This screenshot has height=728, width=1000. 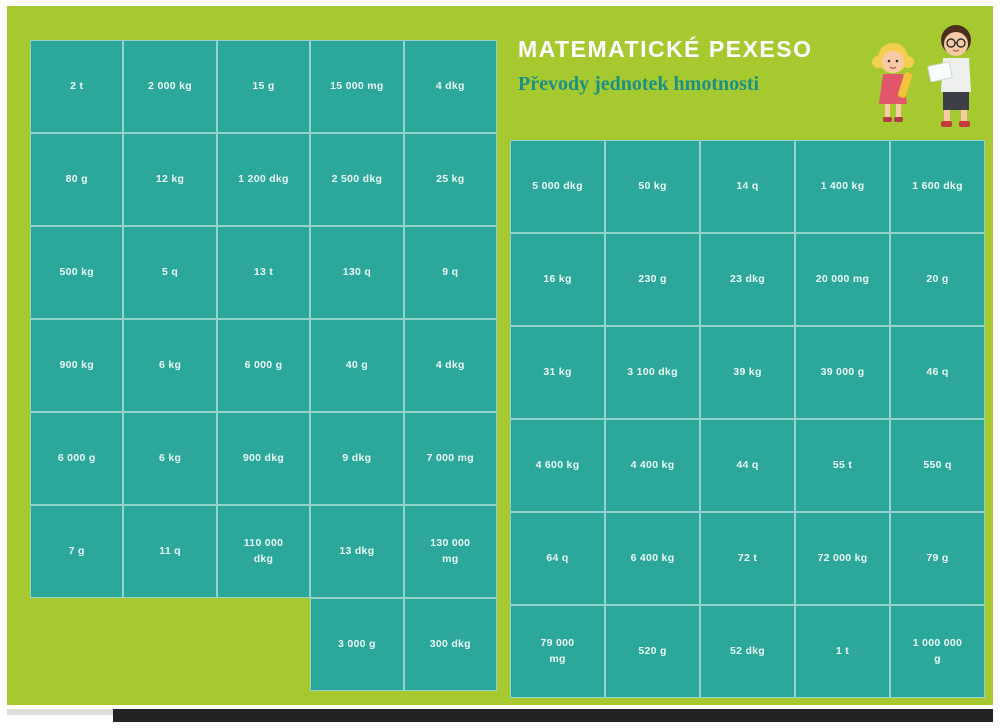 What do you see at coordinates (357, 272) in the screenshot?
I see `pexeso-card: 130 q` at bounding box center [357, 272].